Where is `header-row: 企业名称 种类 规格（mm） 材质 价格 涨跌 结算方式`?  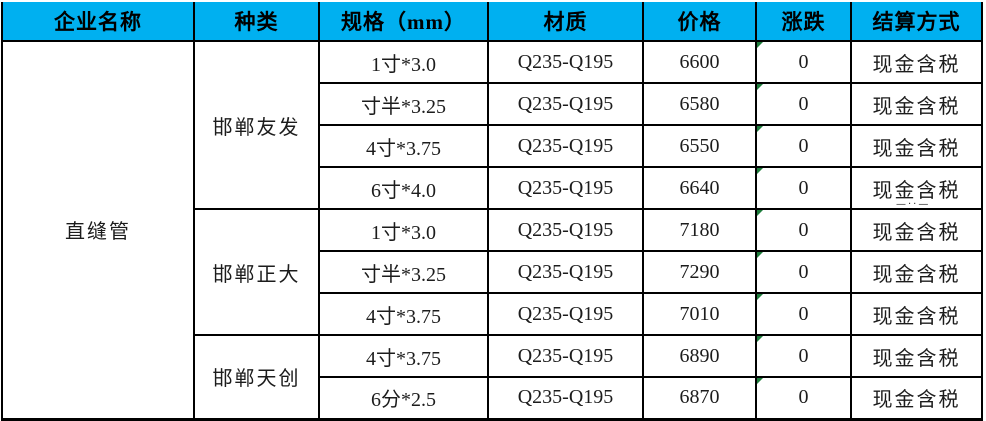
header-row: 企业名称 种类 规格（mm） 材质 价格 涨跌 结算方式 is located at coordinates (492, 22).